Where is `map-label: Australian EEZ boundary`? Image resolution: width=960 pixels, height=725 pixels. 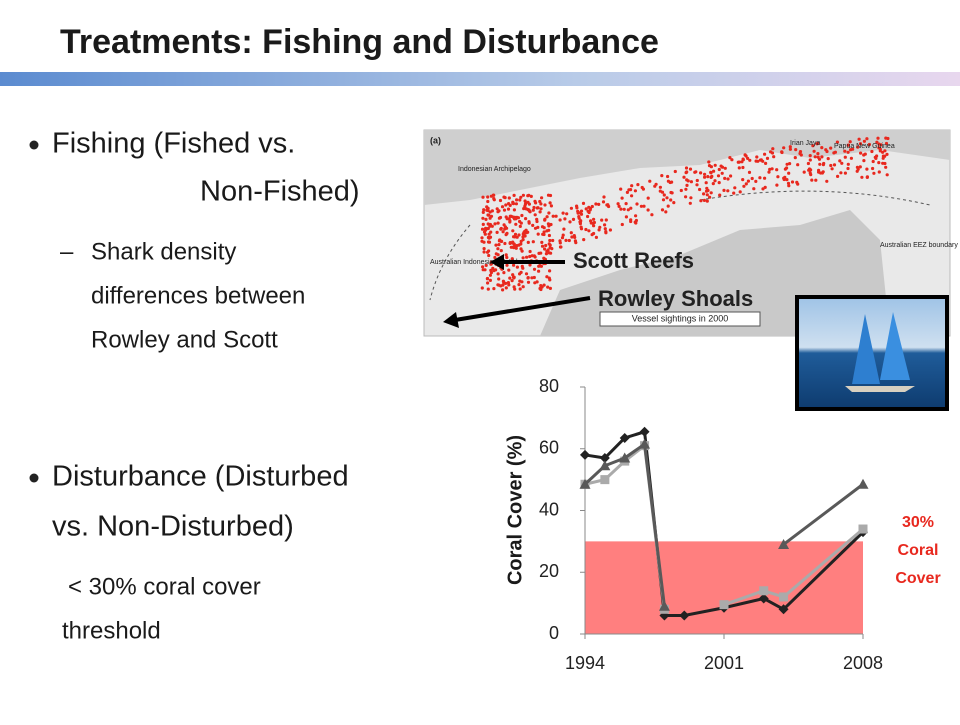 map-label: Australian EEZ boundary is located at coordinates (919, 245).